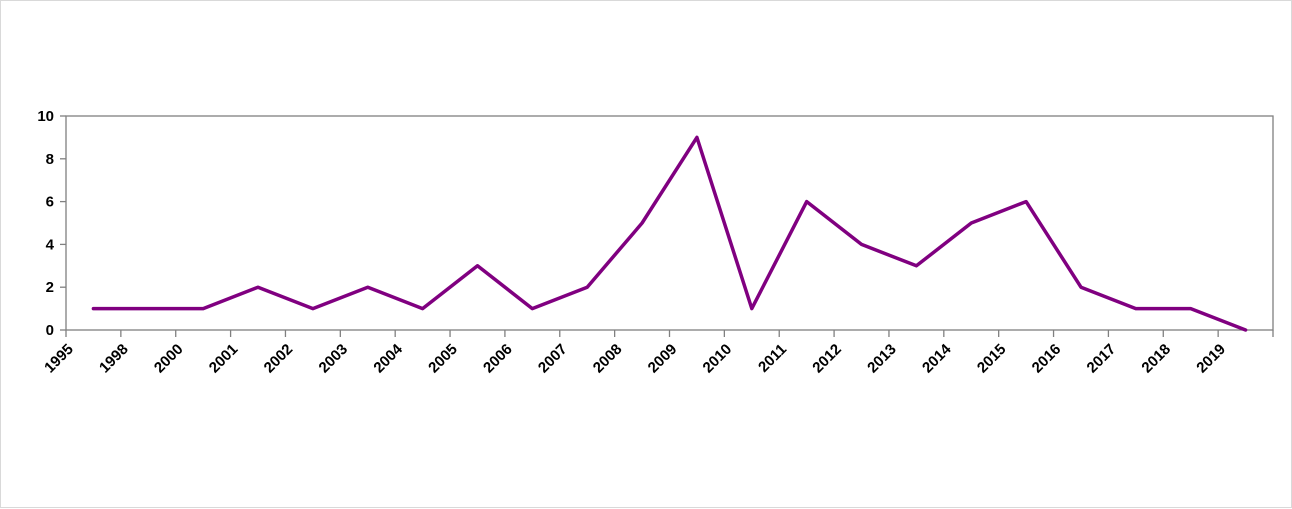 The image size is (1292, 509). Describe the element at coordinates (224, 359) in the screenshot. I see `x-tick-label: 2001` at that location.